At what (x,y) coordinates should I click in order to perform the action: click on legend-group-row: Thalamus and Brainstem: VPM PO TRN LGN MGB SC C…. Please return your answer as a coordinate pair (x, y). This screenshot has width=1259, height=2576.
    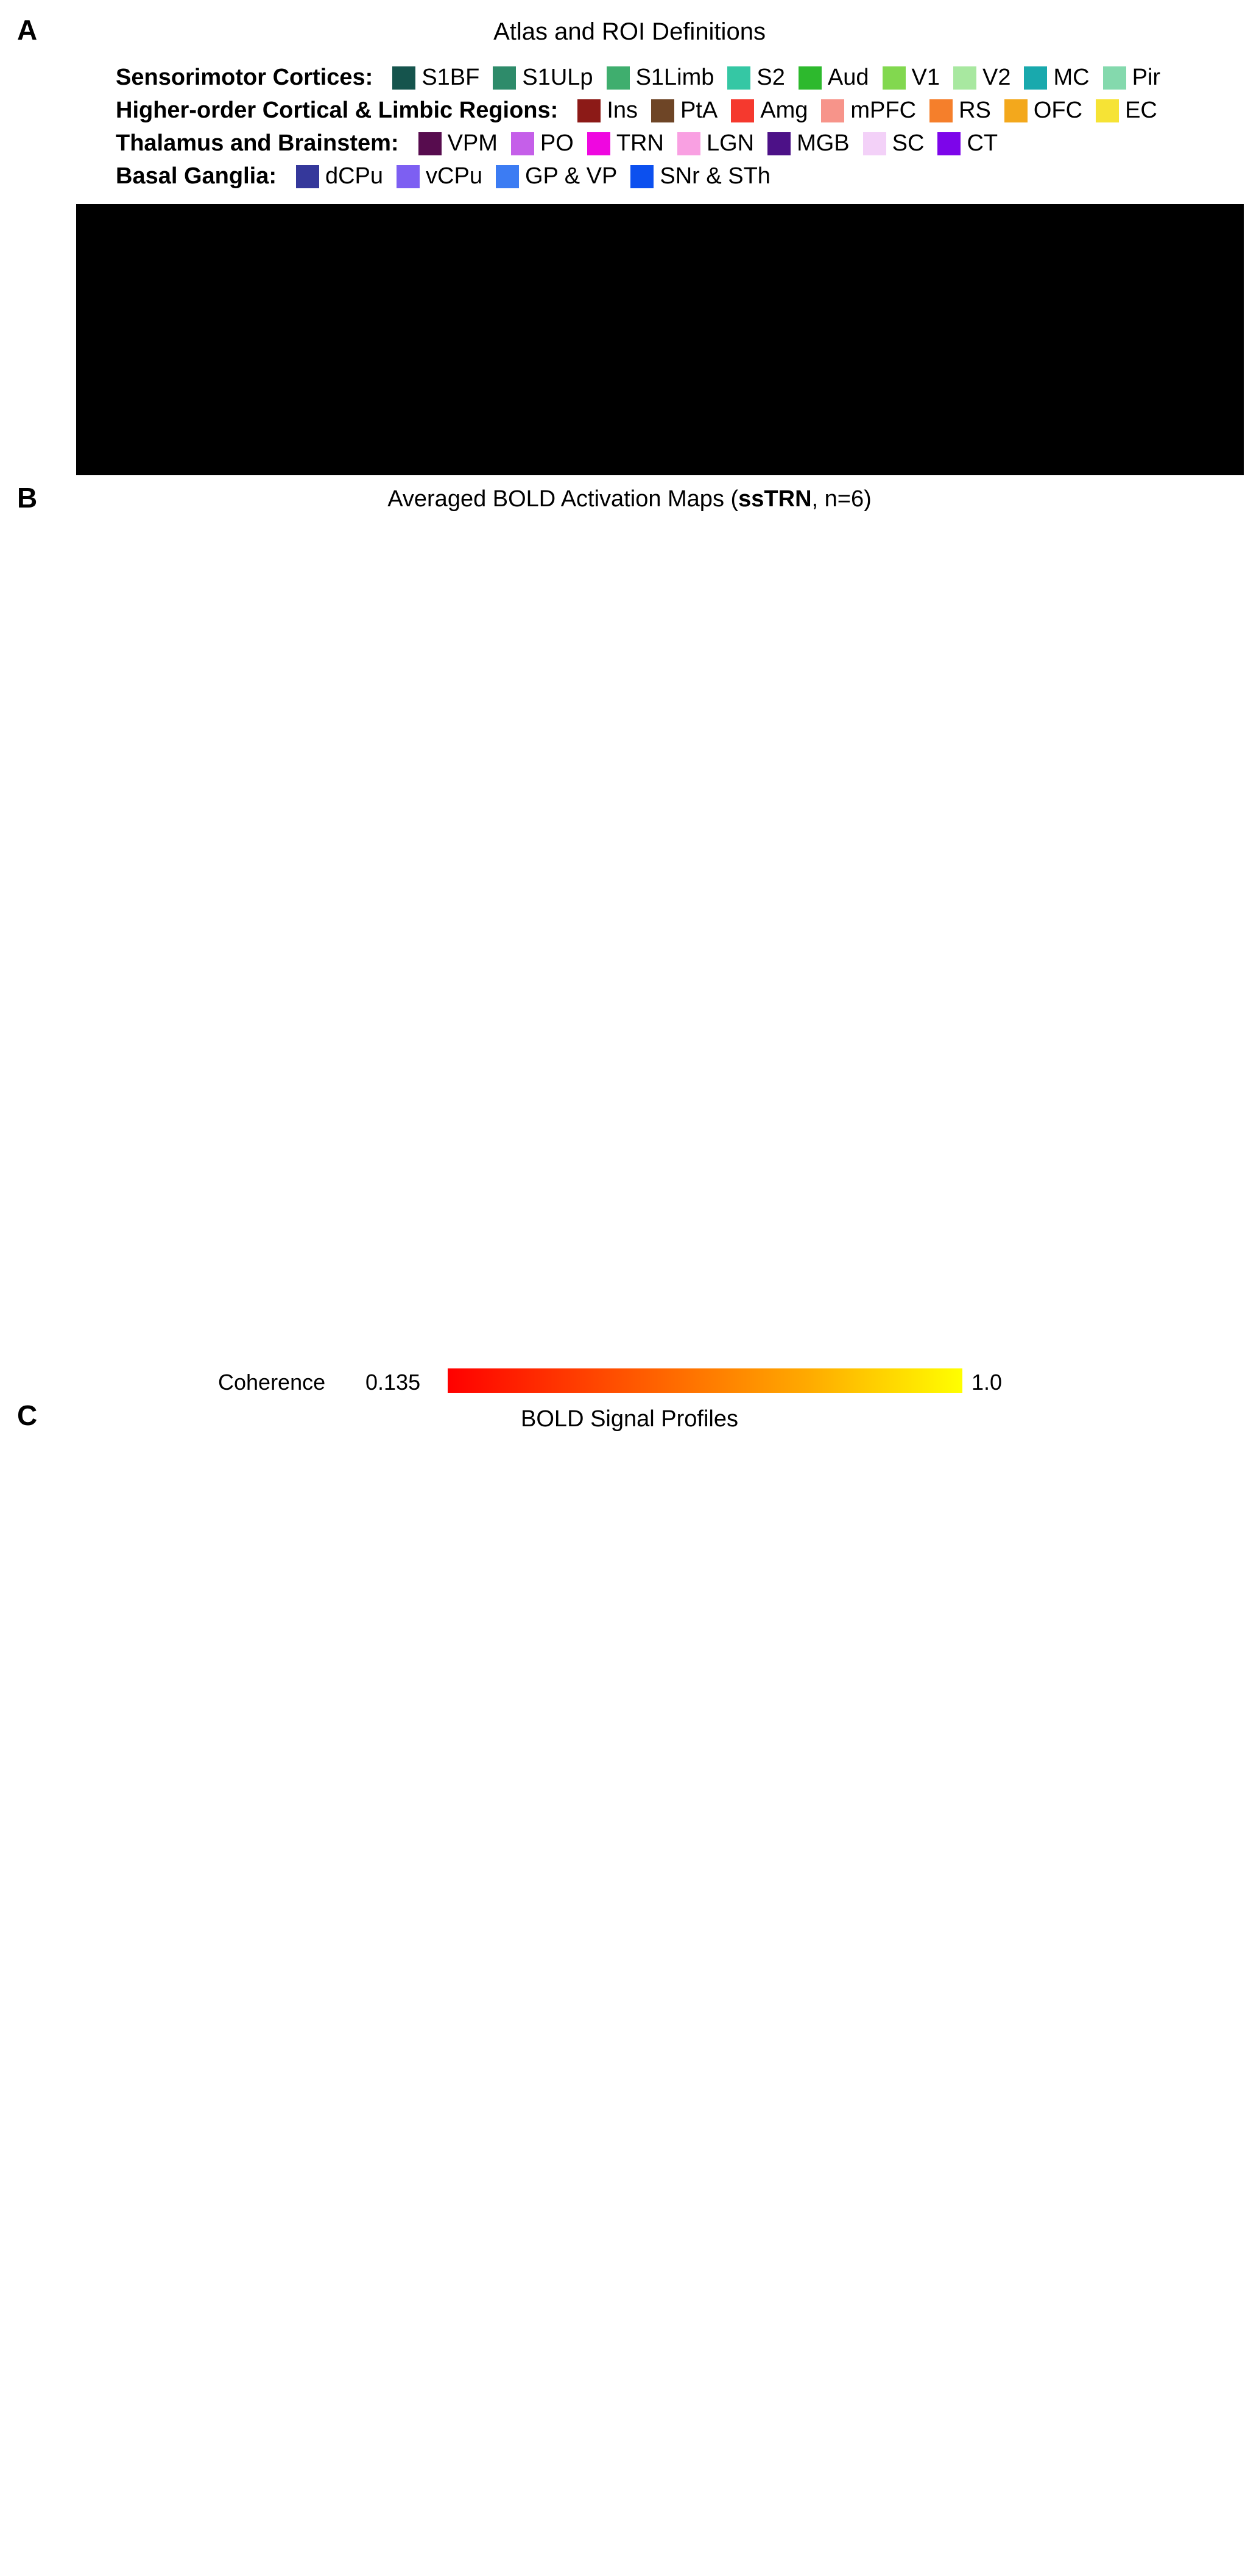
    Looking at the image, I should click on (557, 143).